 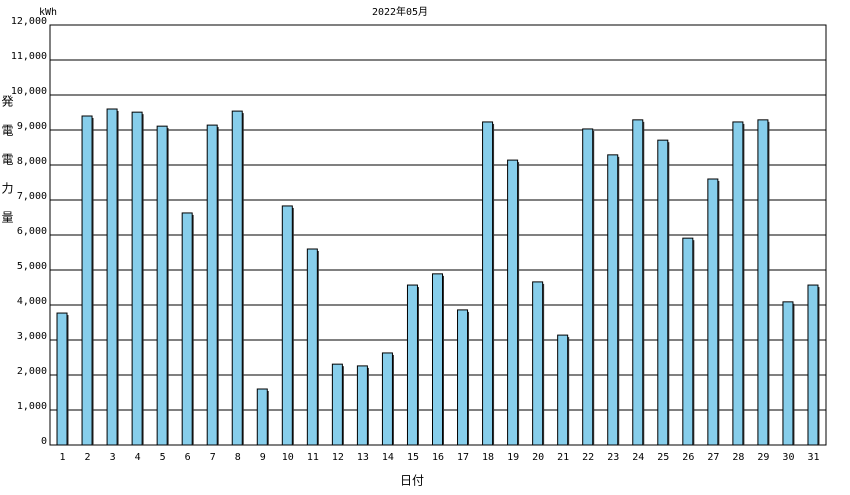 I want to click on x-tick-label: 17, so click(x=463, y=457).